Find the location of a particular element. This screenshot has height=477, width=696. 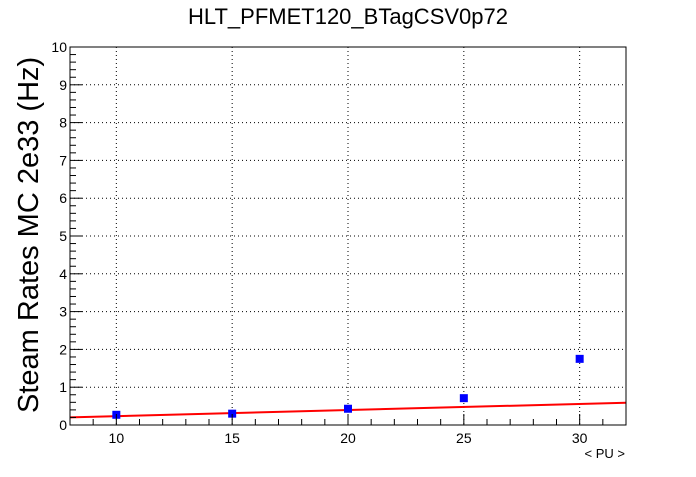

x-axis-label: < PU > is located at coordinates (605, 453).